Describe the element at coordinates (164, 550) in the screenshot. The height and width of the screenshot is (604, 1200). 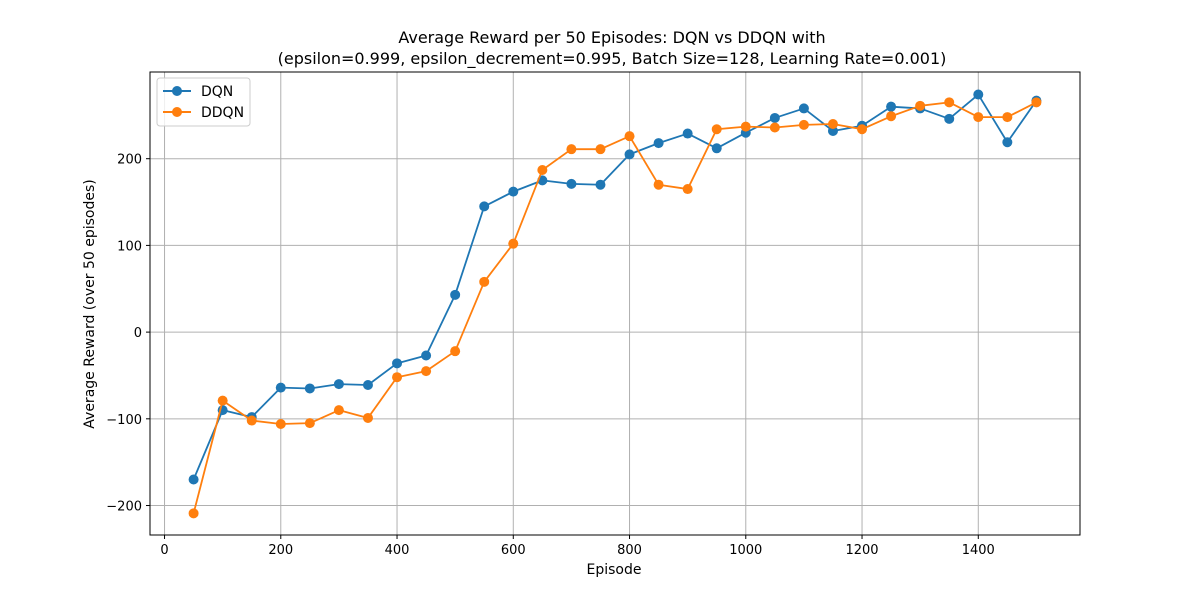
I see `x-tick-label: 0` at that location.